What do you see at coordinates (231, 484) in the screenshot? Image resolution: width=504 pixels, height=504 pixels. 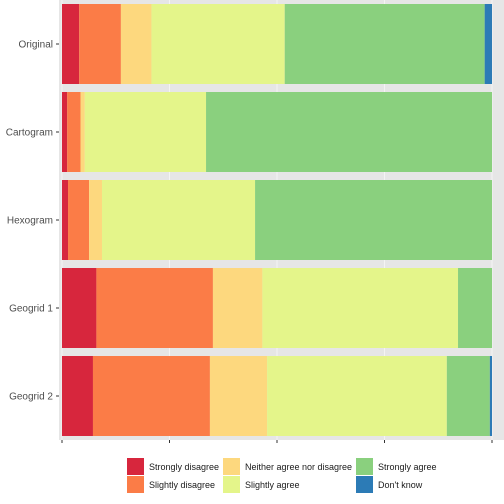 I see `legend-key-slightly-agree` at bounding box center [231, 484].